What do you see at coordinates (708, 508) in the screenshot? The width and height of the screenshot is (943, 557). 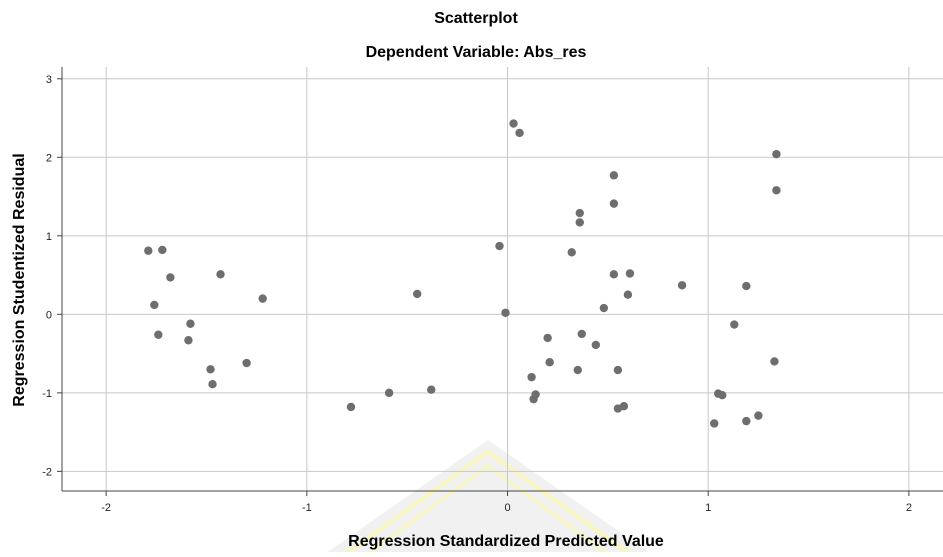 I see `x-tick-label: 1` at bounding box center [708, 508].